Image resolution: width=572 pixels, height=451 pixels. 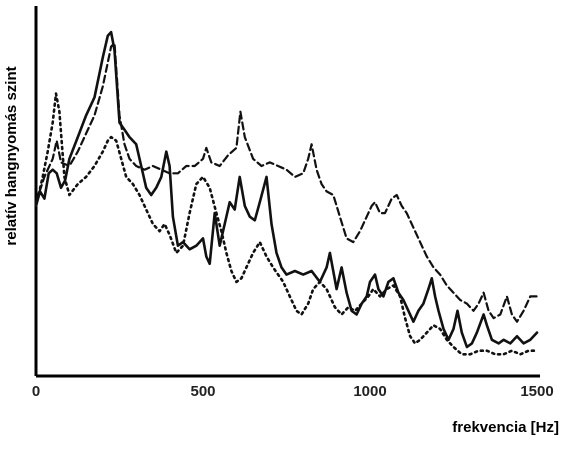 I want to click on x-tick-label: 0, so click(x=36, y=391).